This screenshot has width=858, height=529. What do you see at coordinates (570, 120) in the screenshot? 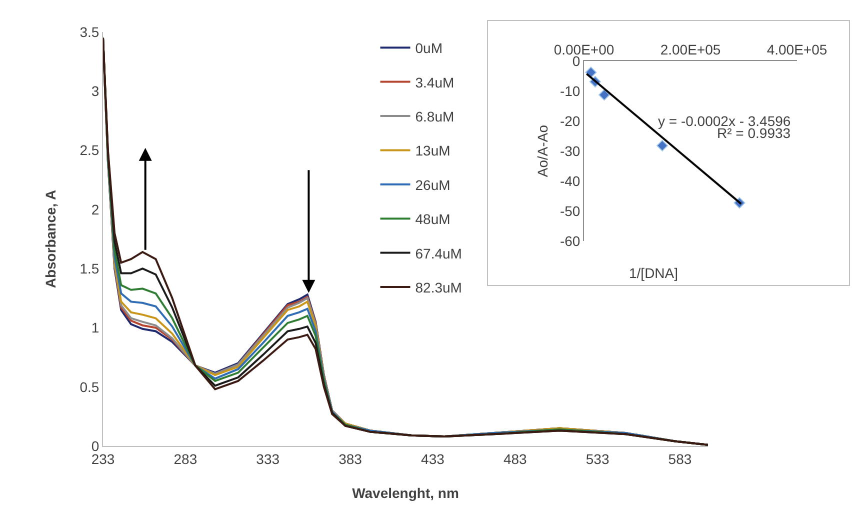
I see `y-tick-label: -20` at bounding box center [570, 120].